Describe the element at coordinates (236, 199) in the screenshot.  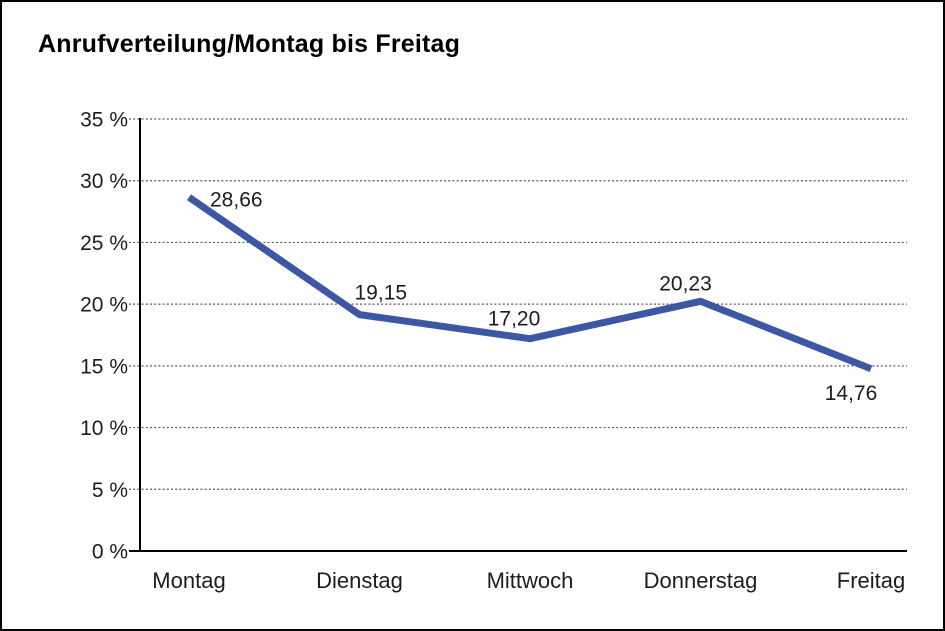
I see `data-value-label: 28,66` at that location.